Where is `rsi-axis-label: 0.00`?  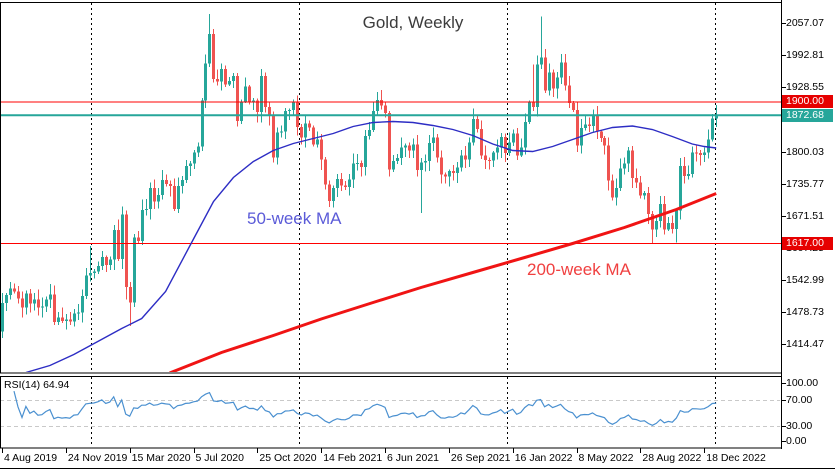
rsi-axis-label: 0.00 is located at coordinates (796, 441).